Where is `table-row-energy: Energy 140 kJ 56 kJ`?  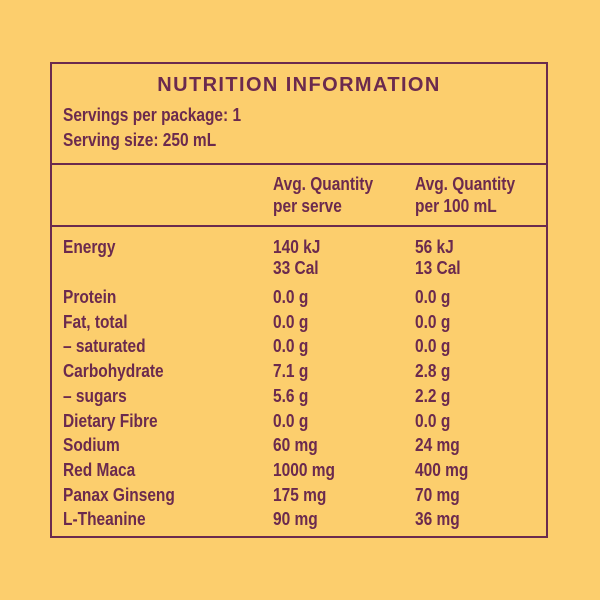 table-row-energy: Energy 140 kJ 56 kJ is located at coordinates (299, 247).